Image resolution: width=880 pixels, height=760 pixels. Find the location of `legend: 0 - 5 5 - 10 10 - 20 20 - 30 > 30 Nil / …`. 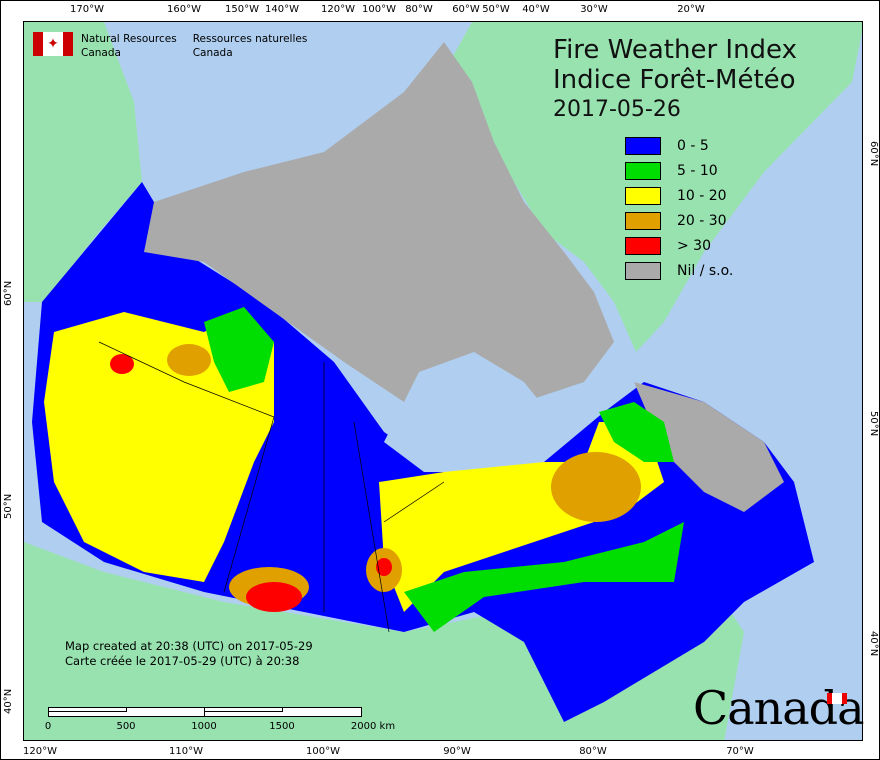

legend: 0 - 5 5 - 10 10 - 20 20 - 30 > 30 Nil / … is located at coordinates (679, 208).